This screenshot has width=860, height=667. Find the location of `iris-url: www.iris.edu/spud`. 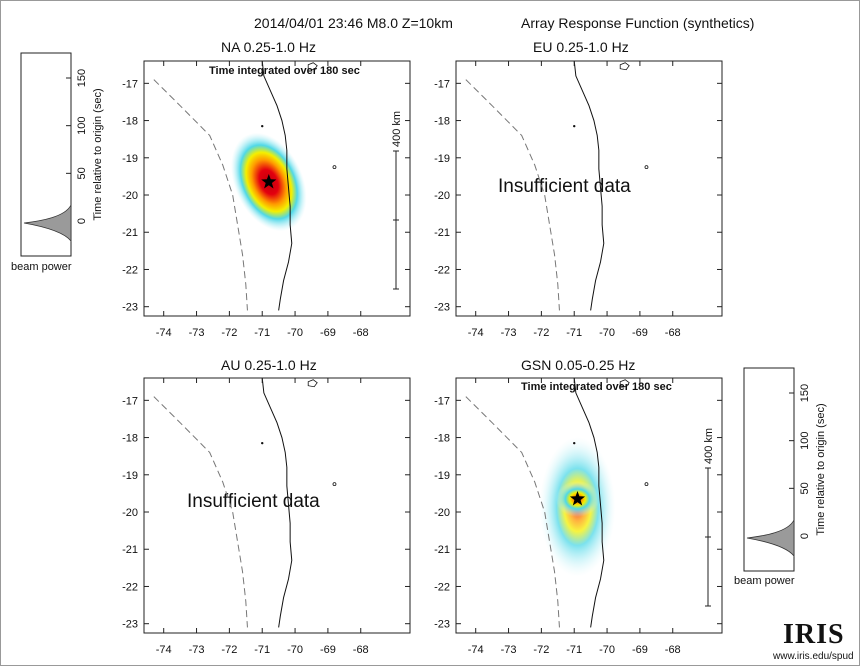

iris-url: www.iris.edu/spud is located at coordinates (813, 656).